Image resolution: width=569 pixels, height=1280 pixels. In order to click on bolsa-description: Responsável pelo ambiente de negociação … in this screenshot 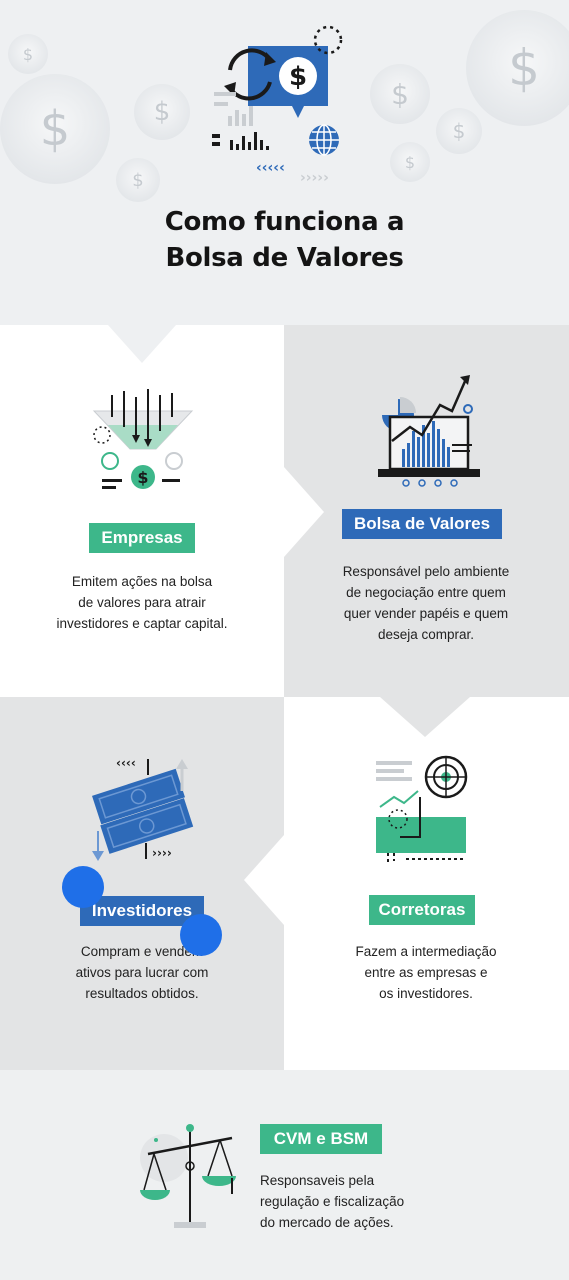, I will do `click(426, 603)`.